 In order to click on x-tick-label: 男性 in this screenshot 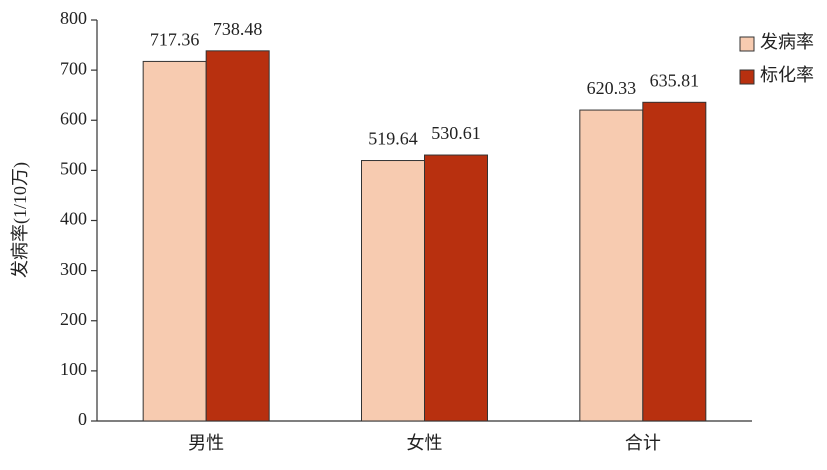, I will do `click(206, 443)`.